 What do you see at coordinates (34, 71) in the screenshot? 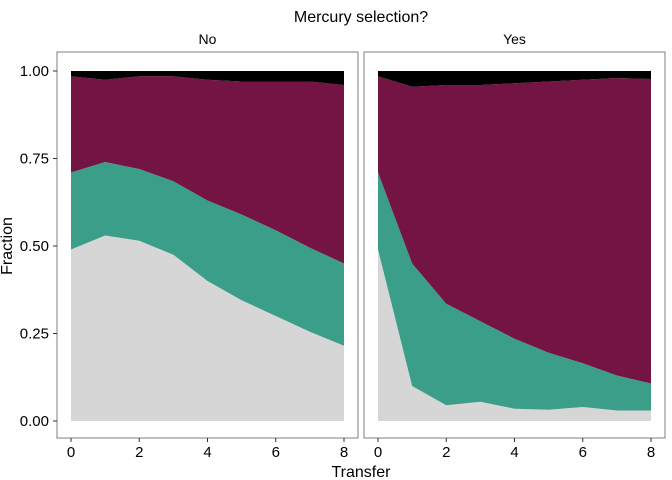
I see `y-tick-label: 1.00` at bounding box center [34, 71].